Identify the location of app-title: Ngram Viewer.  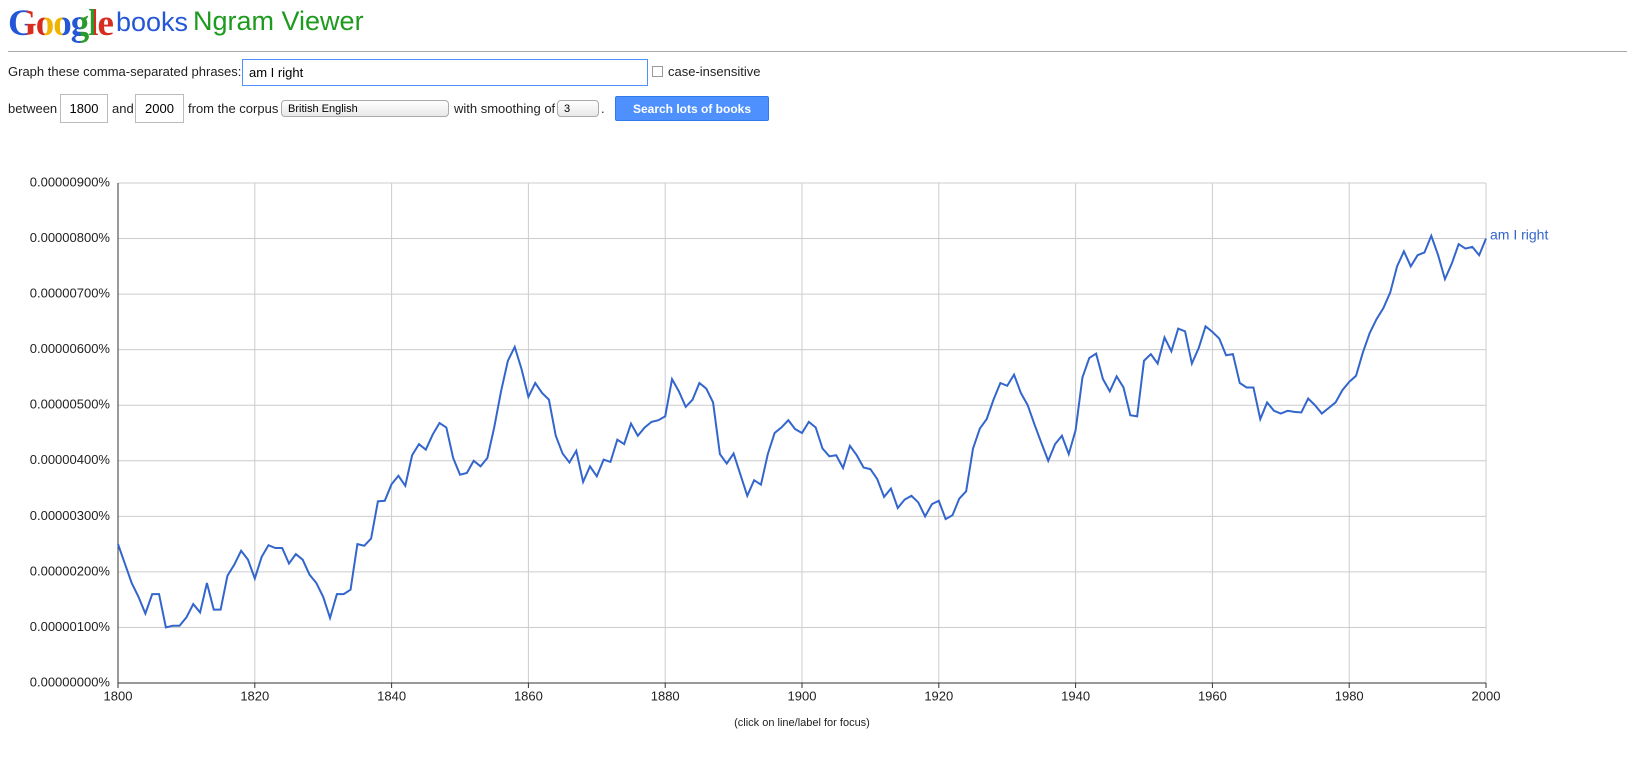
(278, 21).